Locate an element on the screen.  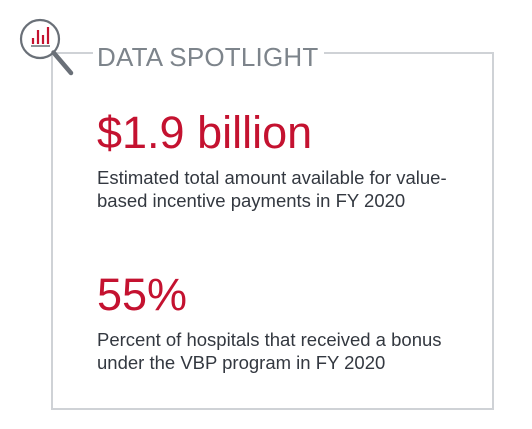
stat-value: 55% is located at coordinates (142, 294).